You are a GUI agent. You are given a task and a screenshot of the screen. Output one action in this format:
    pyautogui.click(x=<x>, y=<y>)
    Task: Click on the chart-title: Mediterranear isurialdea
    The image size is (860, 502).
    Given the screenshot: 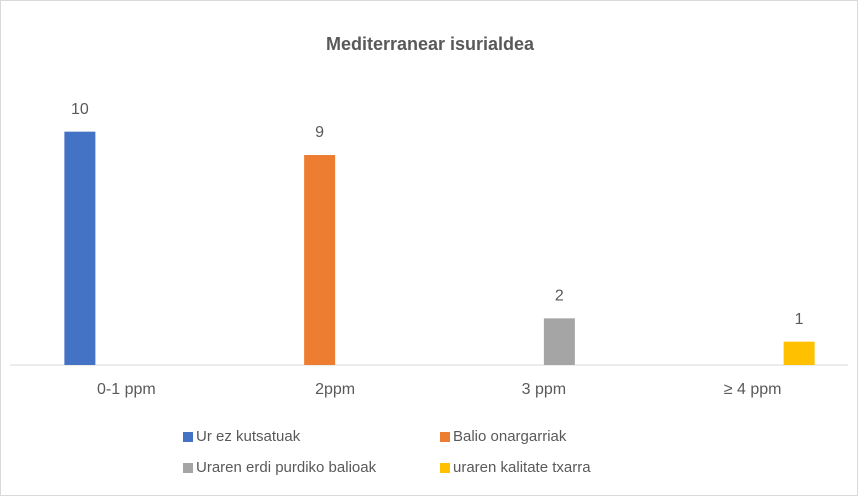 What is the action you would take?
    pyautogui.click(x=430, y=44)
    